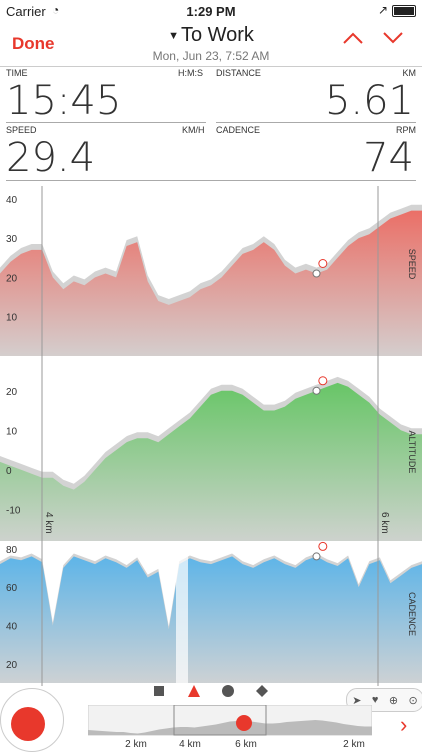 The image size is (422, 755). I want to click on distance-unit: KM, so click(409, 73).